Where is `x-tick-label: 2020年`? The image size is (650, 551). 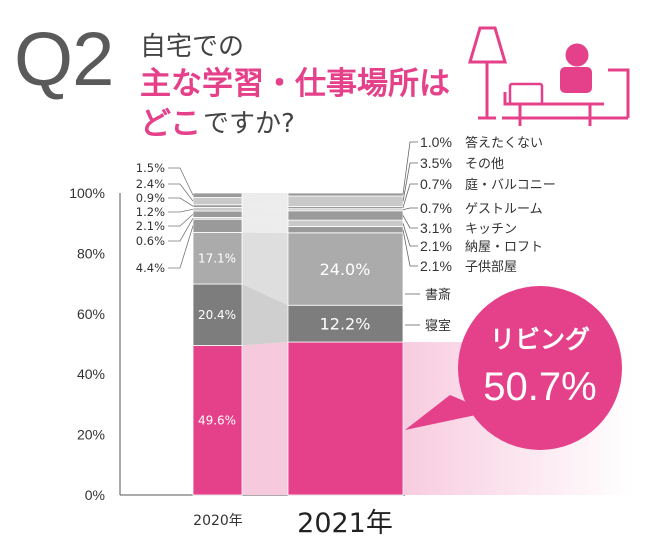
x-tick-label: 2020年 is located at coordinates (218, 521).